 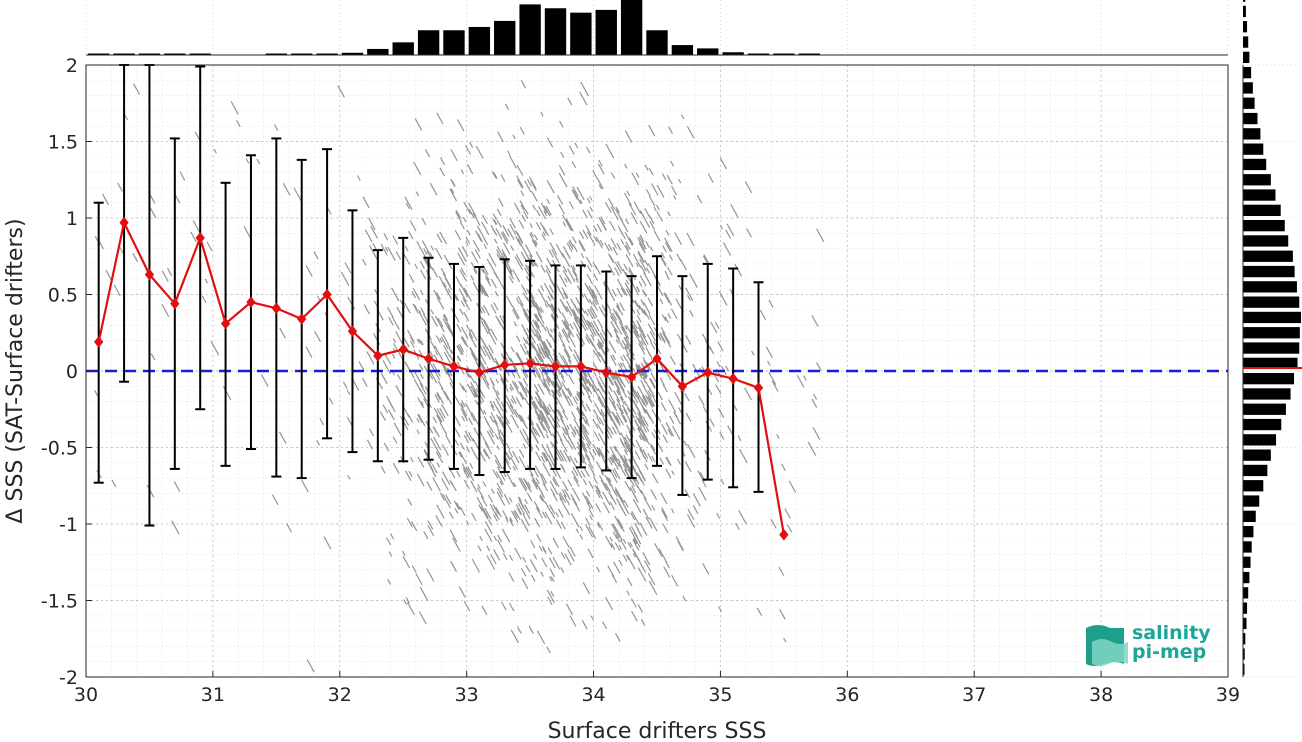 I want to click on y-histogram-panel, so click(x=1272, y=339).